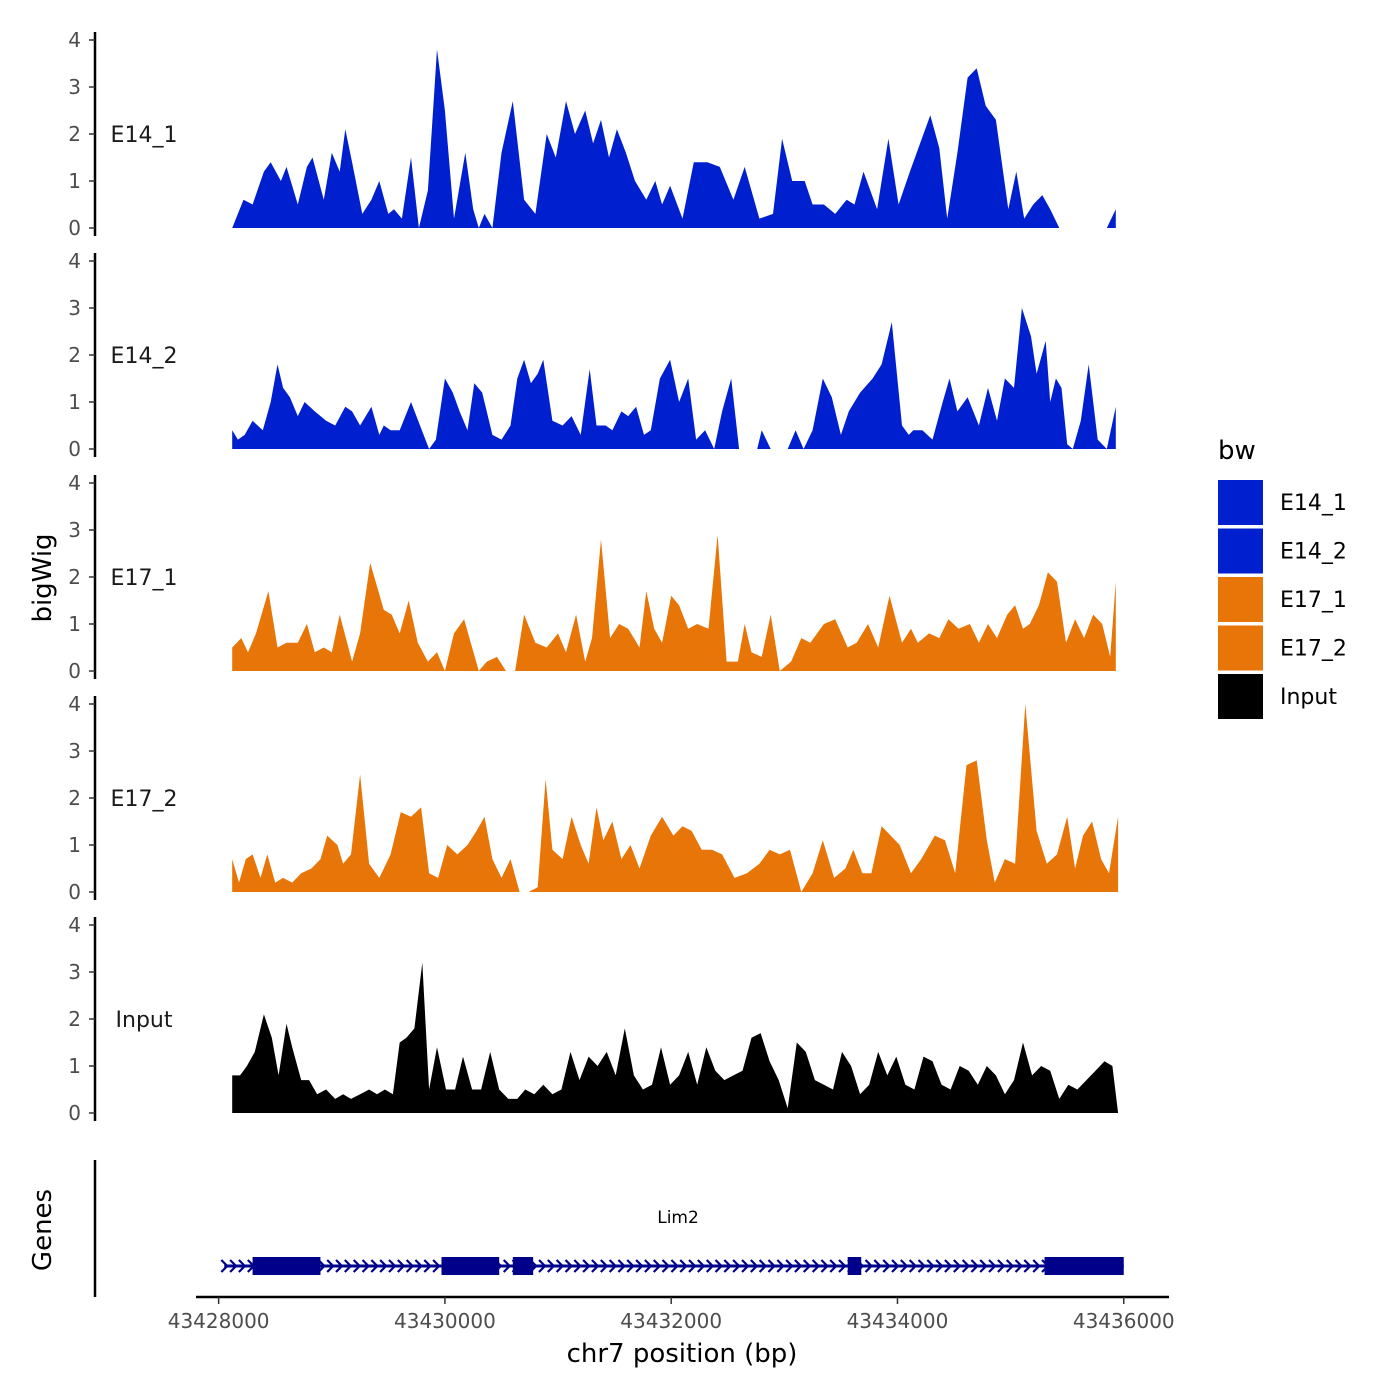 Image resolution: width=1400 pixels, height=1400 pixels. Describe the element at coordinates (1277, 696) in the screenshot. I see `legend-item: Input` at that location.